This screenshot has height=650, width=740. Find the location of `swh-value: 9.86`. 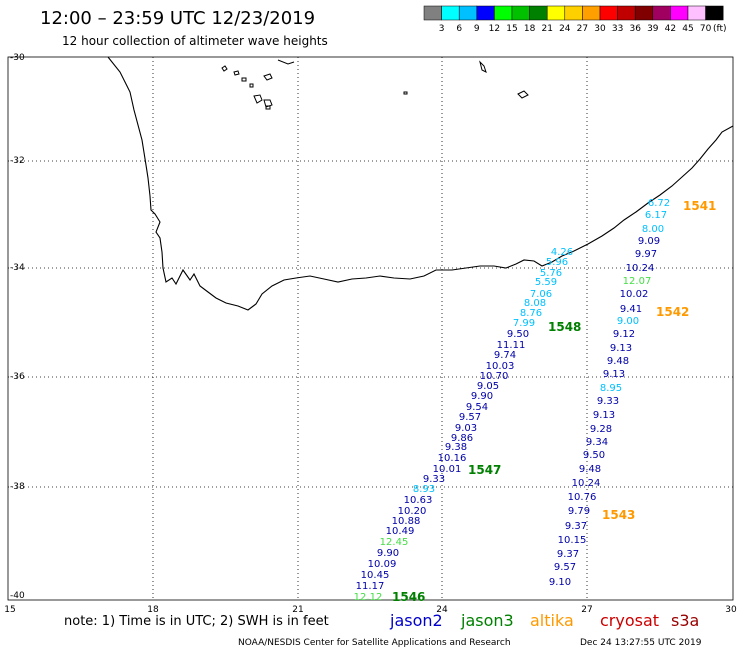

swh-value: 9.86 is located at coordinates (462, 438).